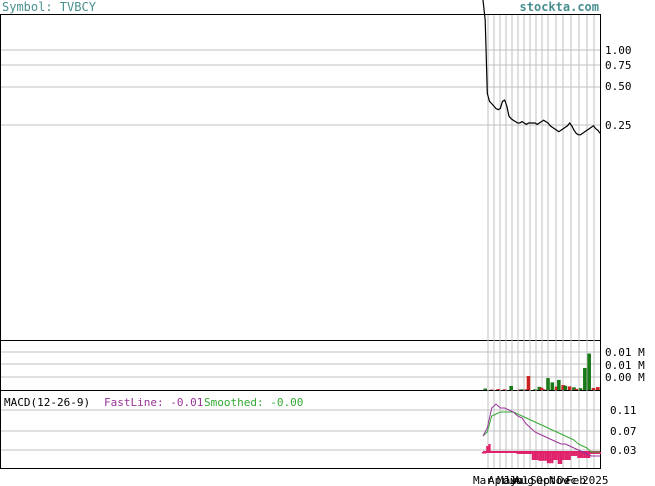  I want to click on macd-fastline, so click(541, 430).